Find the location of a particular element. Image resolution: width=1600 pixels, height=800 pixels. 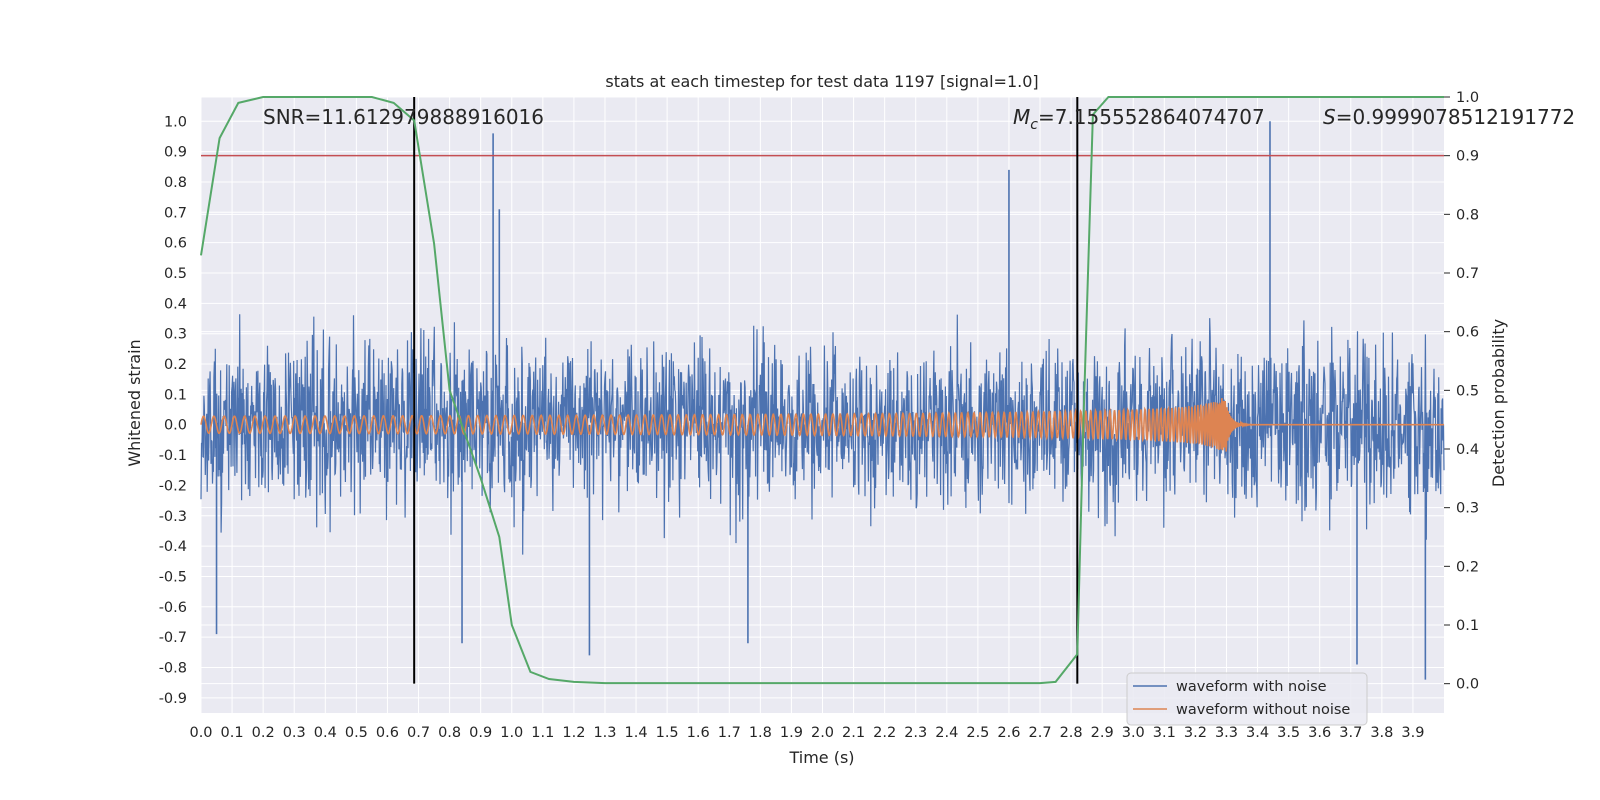

y2-tick-label: 0.8 is located at coordinates (1467, 215).